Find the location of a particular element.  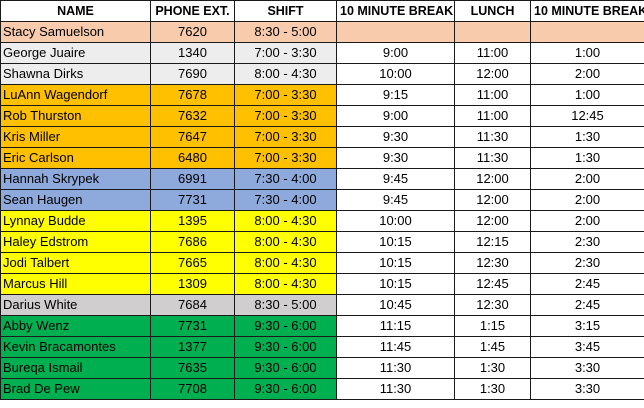

cell-lunch is located at coordinates (492, 32).